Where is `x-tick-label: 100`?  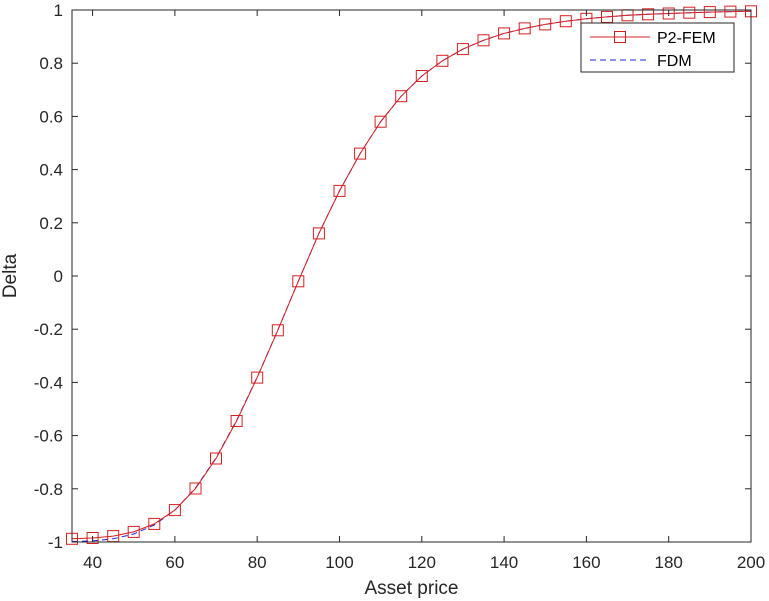 x-tick-label: 100 is located at coordinates (339, 562).